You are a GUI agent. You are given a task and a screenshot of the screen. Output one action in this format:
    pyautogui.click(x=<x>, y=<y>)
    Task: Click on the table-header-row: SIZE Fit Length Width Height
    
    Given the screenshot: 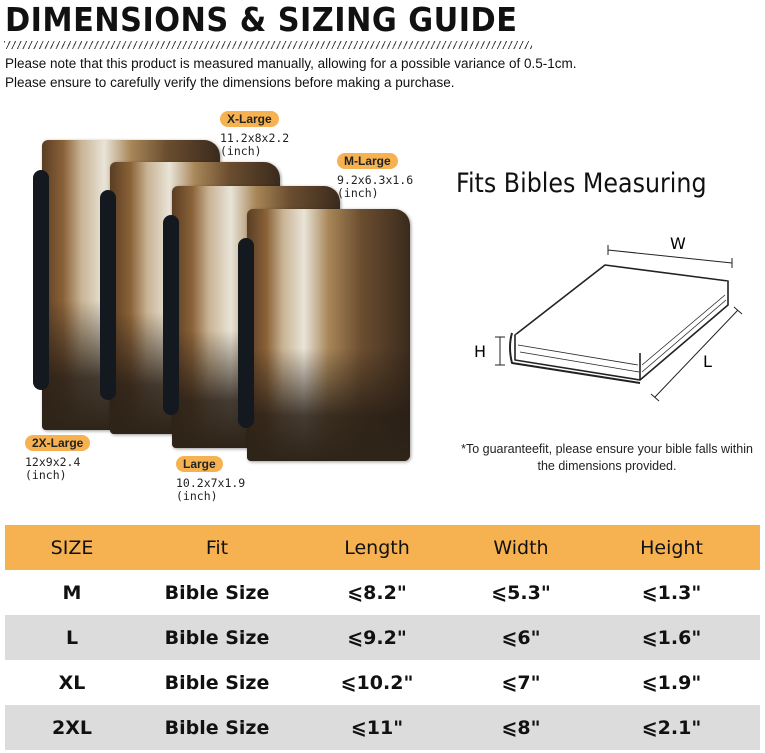 What is the action you would take?
    pyautogui.click(x=382, y=547)
    